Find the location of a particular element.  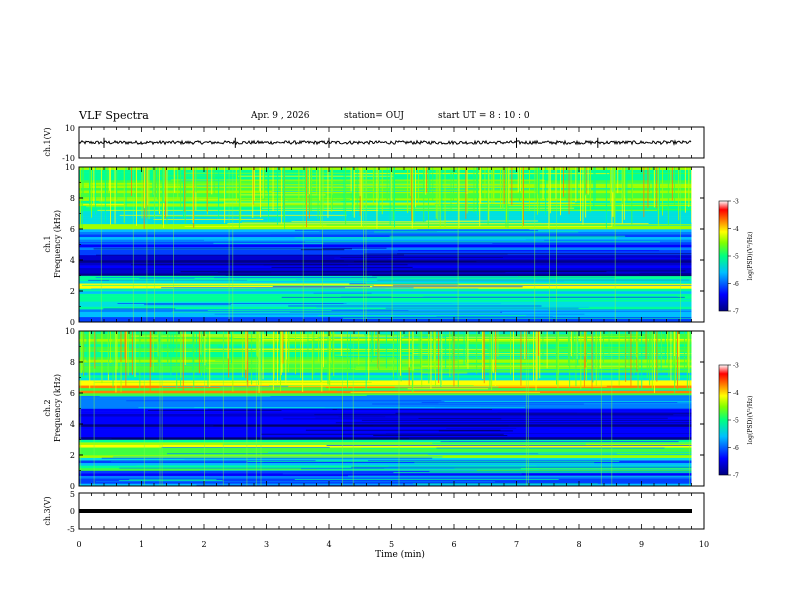

time-axis-labels: 0 1 2 3 4 5 6 7 8 9 10 is located at coordinates (392, 544).